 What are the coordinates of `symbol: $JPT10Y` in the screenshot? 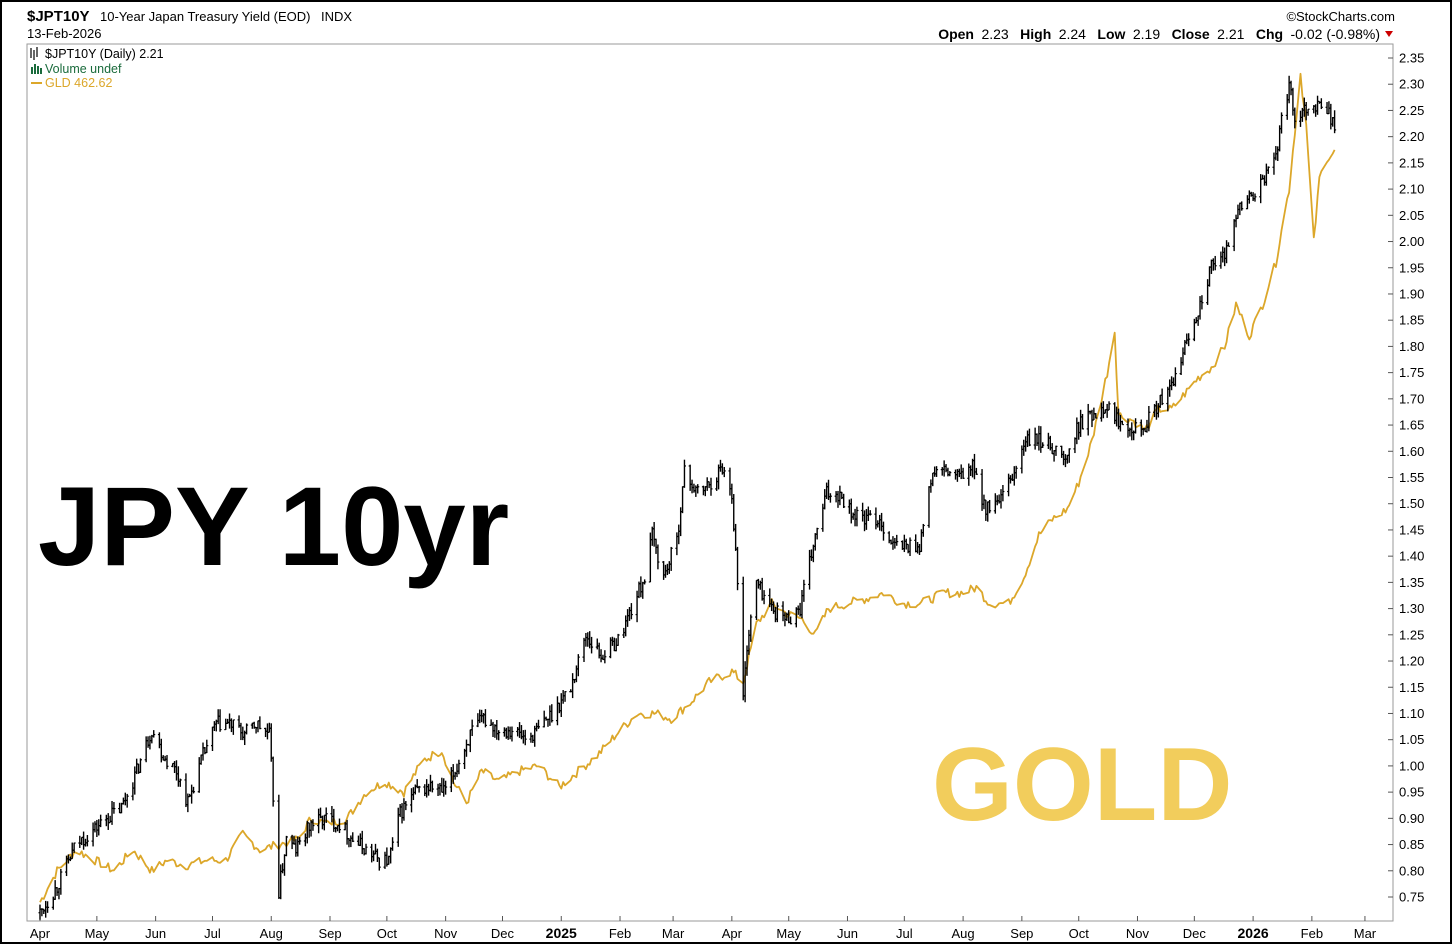 It's located at (58, 16).